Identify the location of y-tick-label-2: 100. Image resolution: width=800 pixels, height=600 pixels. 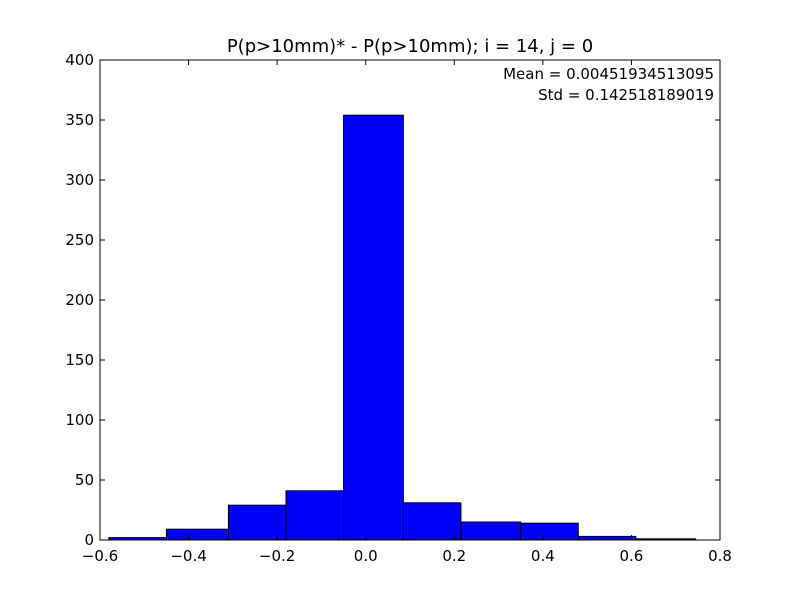
(79, 420).